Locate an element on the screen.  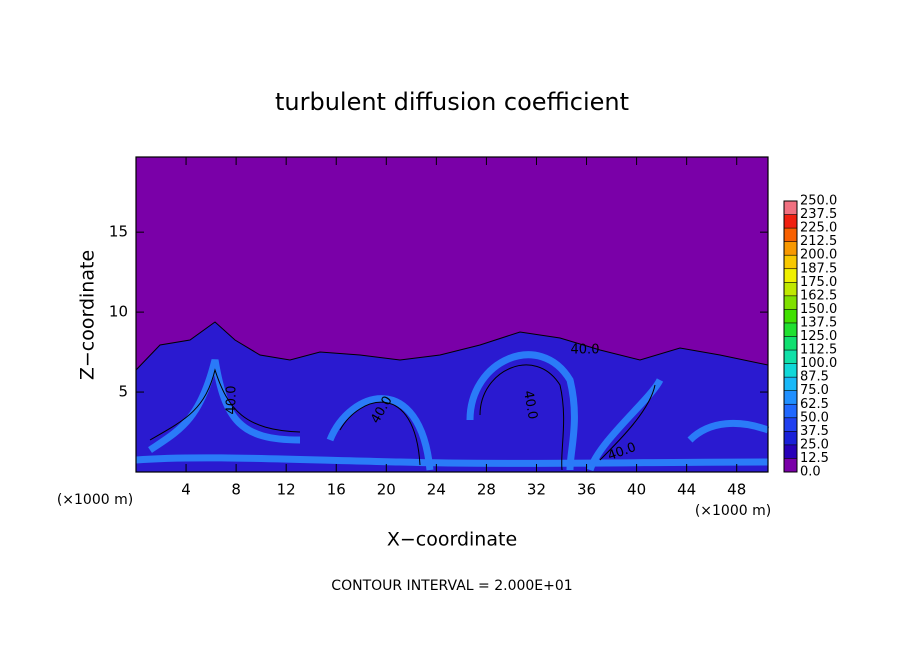
colorbar-label: 187.5 is located at coordinates (818, 268).